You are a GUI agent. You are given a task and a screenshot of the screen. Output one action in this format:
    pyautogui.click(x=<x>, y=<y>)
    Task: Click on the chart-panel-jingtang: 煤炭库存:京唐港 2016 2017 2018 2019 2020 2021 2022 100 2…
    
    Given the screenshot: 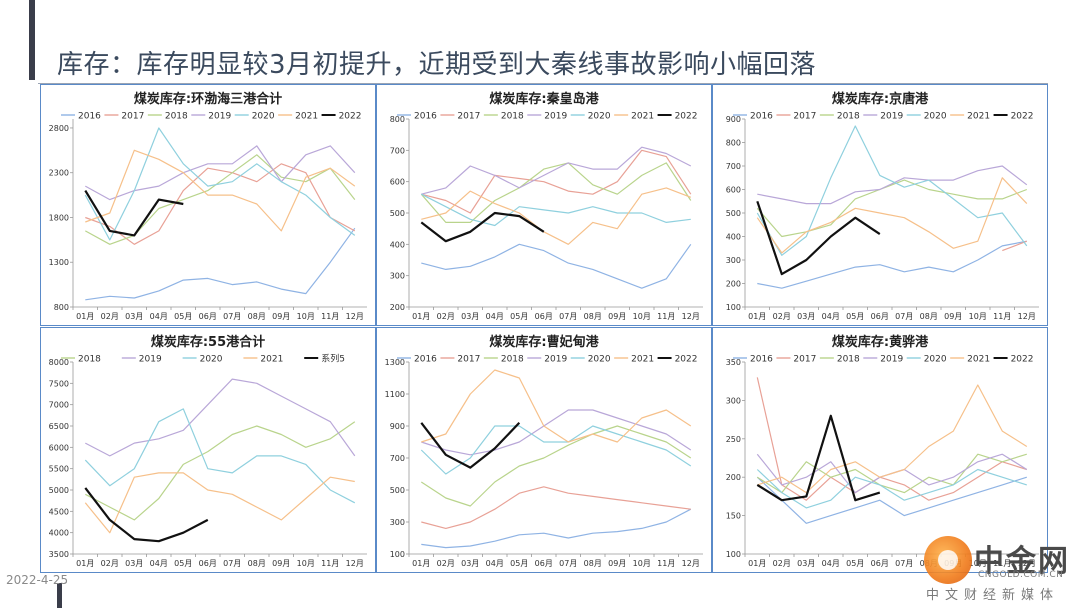 What is the action you would take?
    pyautogui.click(x=880, y=205)
    